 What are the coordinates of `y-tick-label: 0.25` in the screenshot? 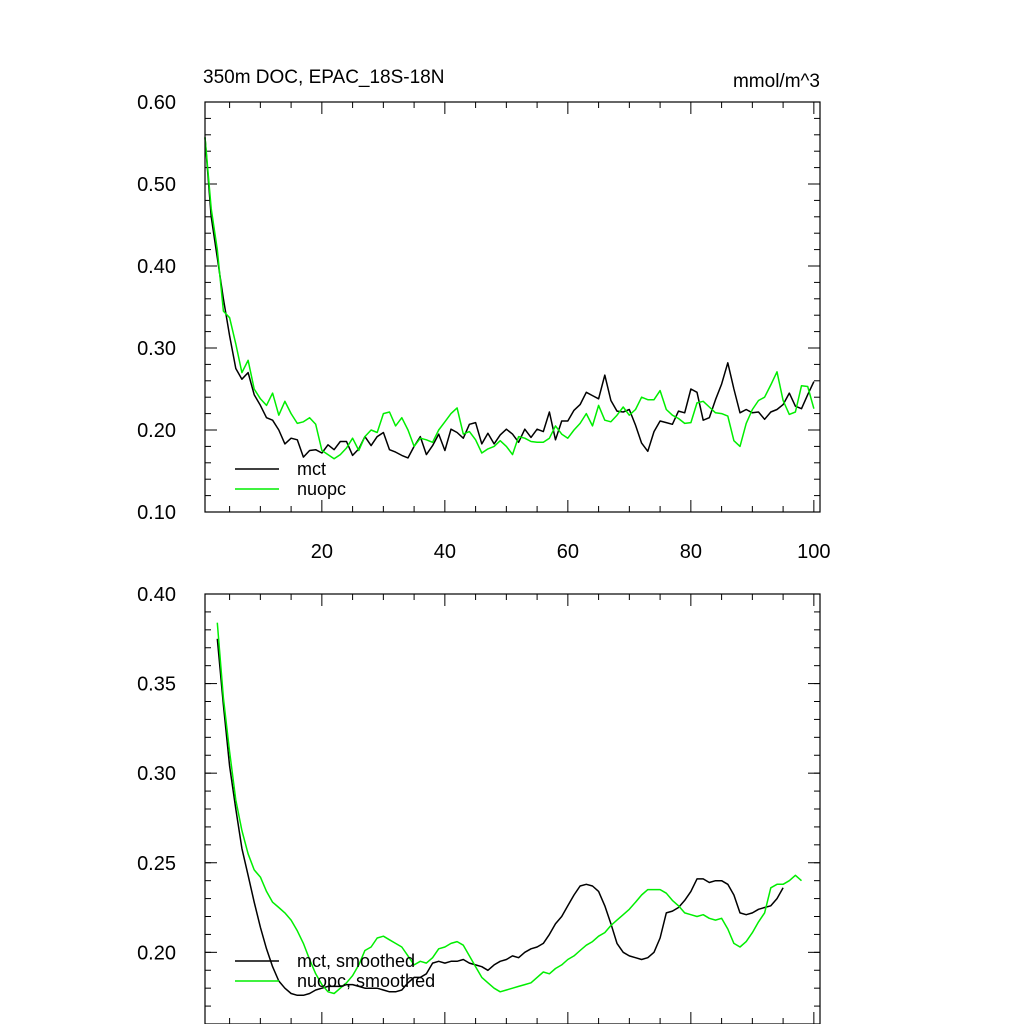 It's located at (156, 864).